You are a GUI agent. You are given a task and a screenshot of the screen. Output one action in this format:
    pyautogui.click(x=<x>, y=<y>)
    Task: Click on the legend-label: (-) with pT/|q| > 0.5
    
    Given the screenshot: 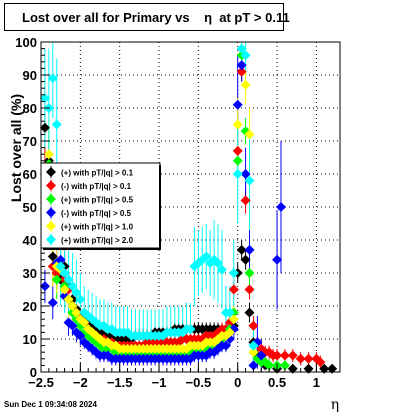 What is the action you would take?
    pyautogui.click(x=96, y=213)
    